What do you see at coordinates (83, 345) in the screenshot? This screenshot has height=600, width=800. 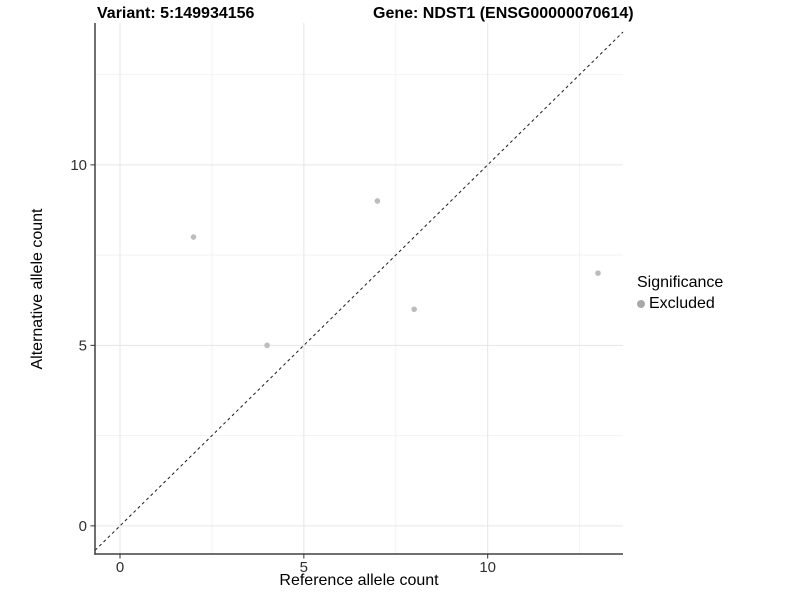 I see `y-tick-label: 5` at bounding box center [83, 345].